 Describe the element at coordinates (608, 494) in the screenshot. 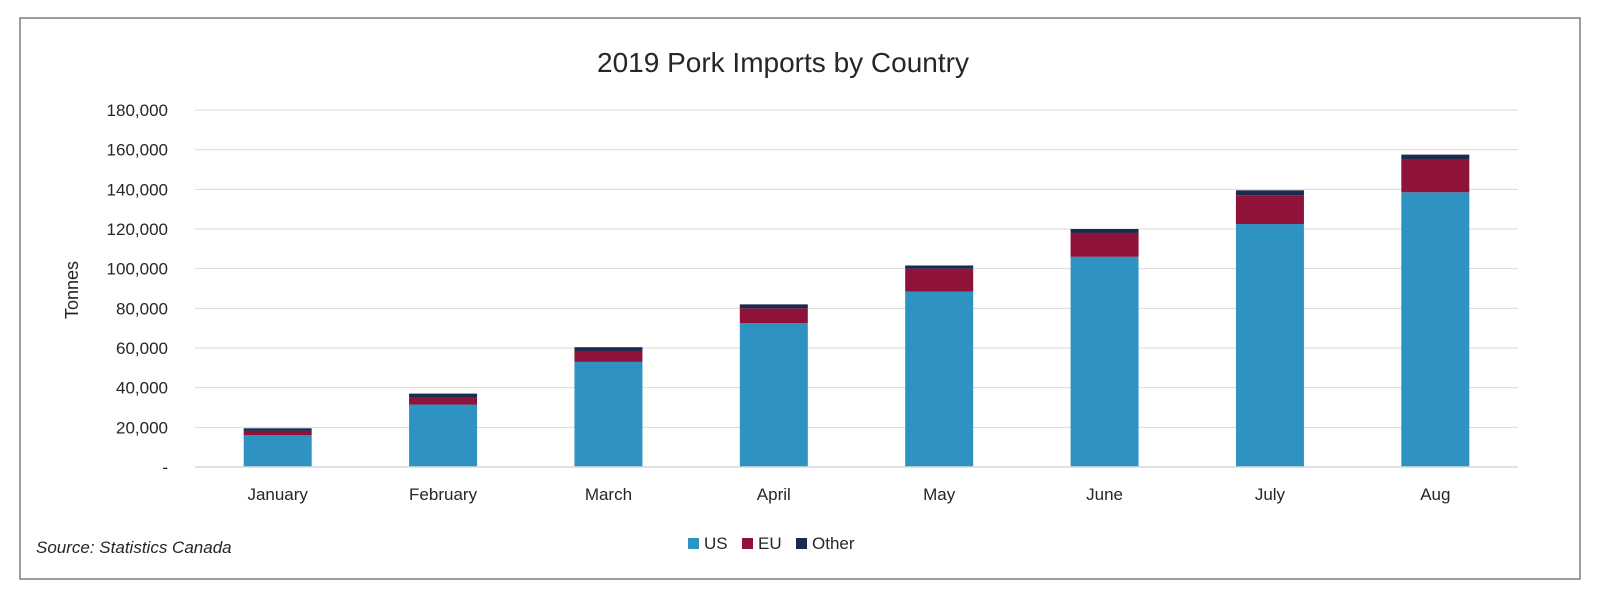

I see `x-tick-label: March` at that location.